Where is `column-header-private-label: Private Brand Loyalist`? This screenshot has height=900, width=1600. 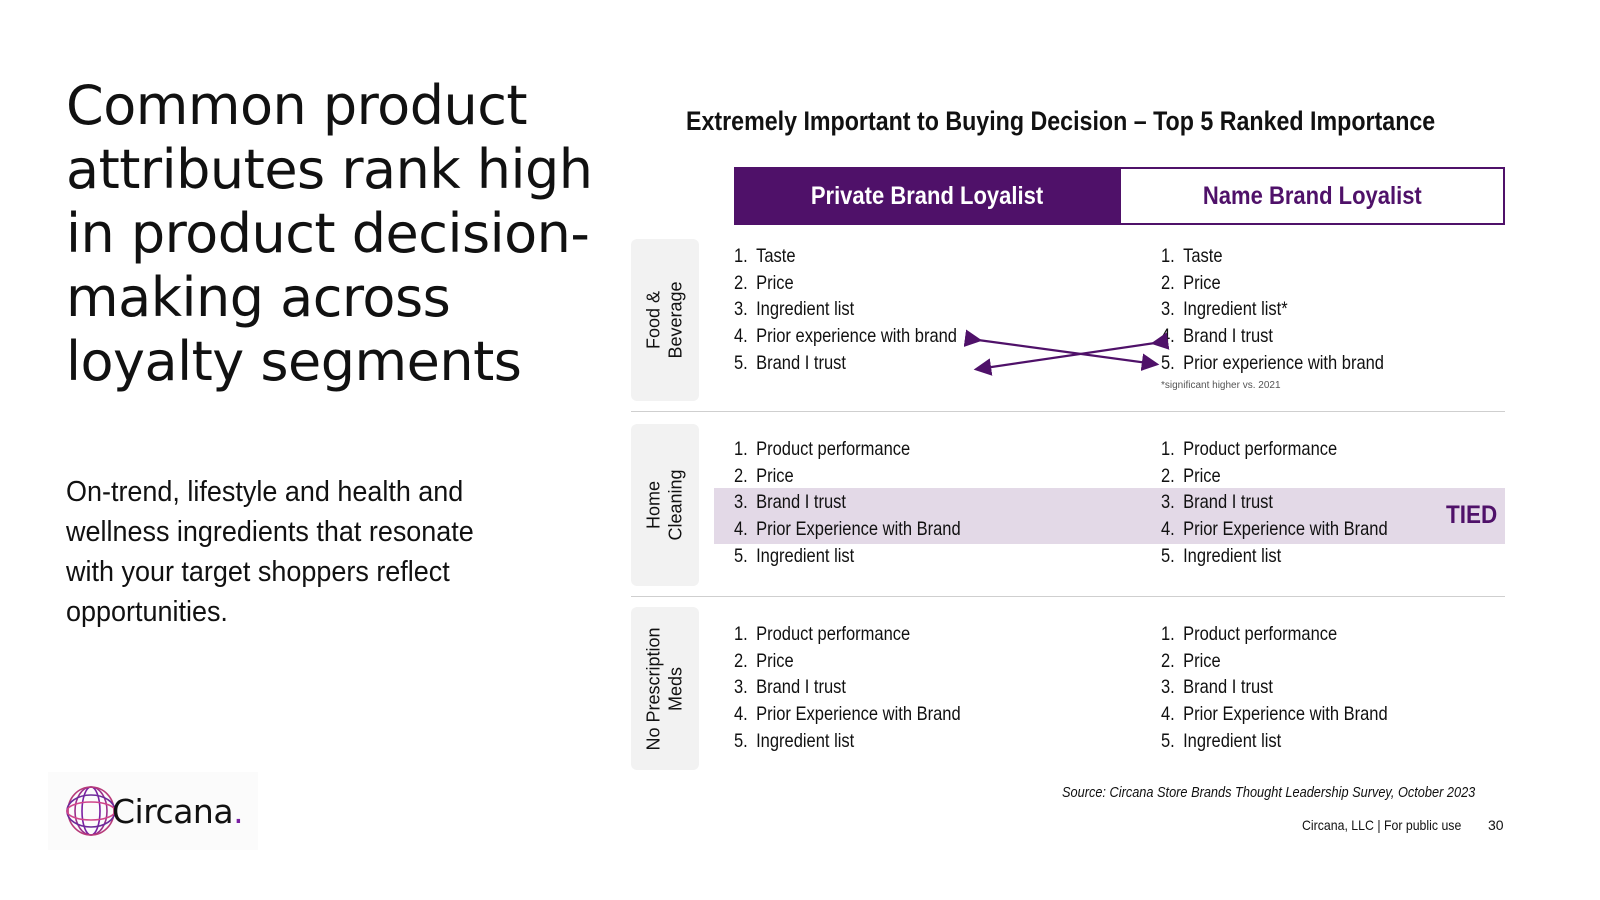 column-header-private-label: Private Brand Loyalist is located at coordinates (927, 195).